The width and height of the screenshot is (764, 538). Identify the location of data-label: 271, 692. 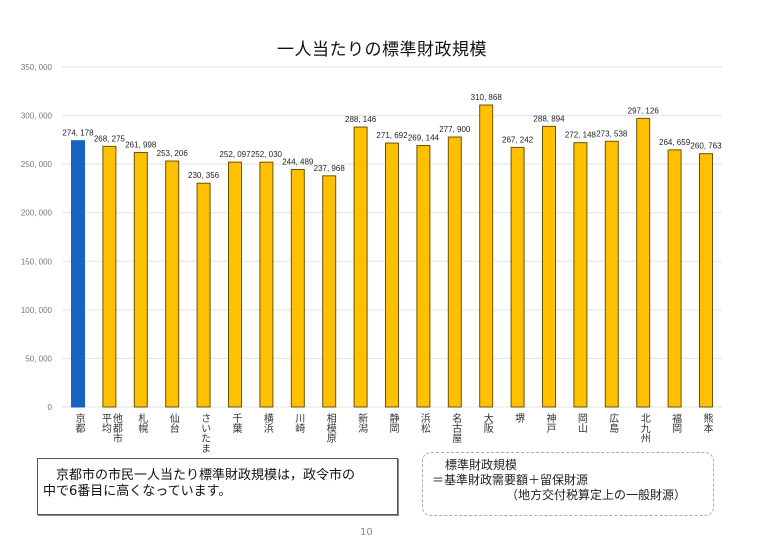
(392, 135).